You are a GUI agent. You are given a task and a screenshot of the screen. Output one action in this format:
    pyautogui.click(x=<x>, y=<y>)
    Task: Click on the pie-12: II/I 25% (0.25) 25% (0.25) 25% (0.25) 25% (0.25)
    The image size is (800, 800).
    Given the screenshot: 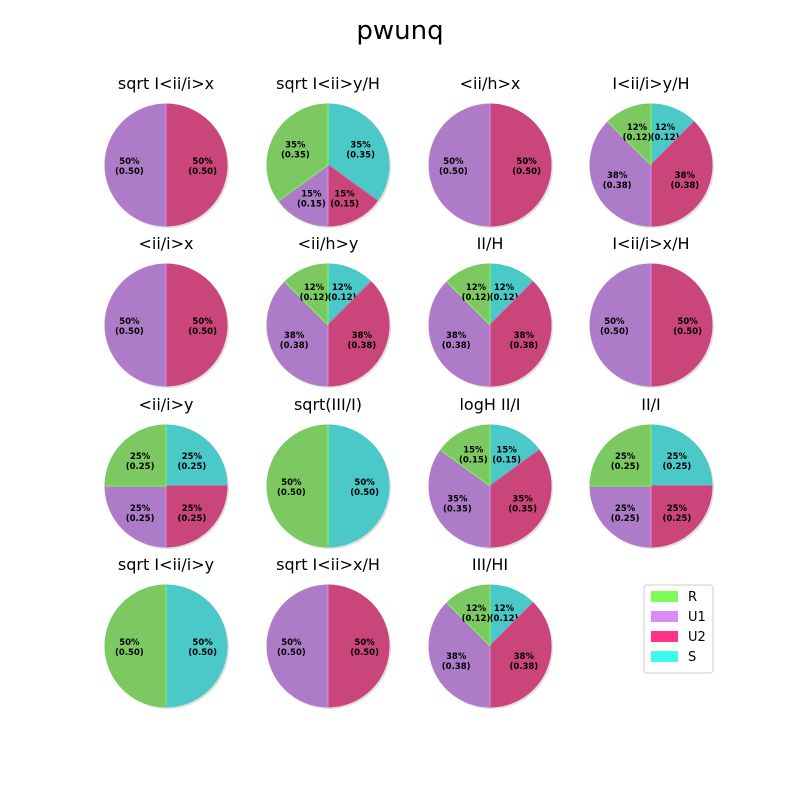 What is the action you would take?
    pyautogui.click(x=651, y=472)
    